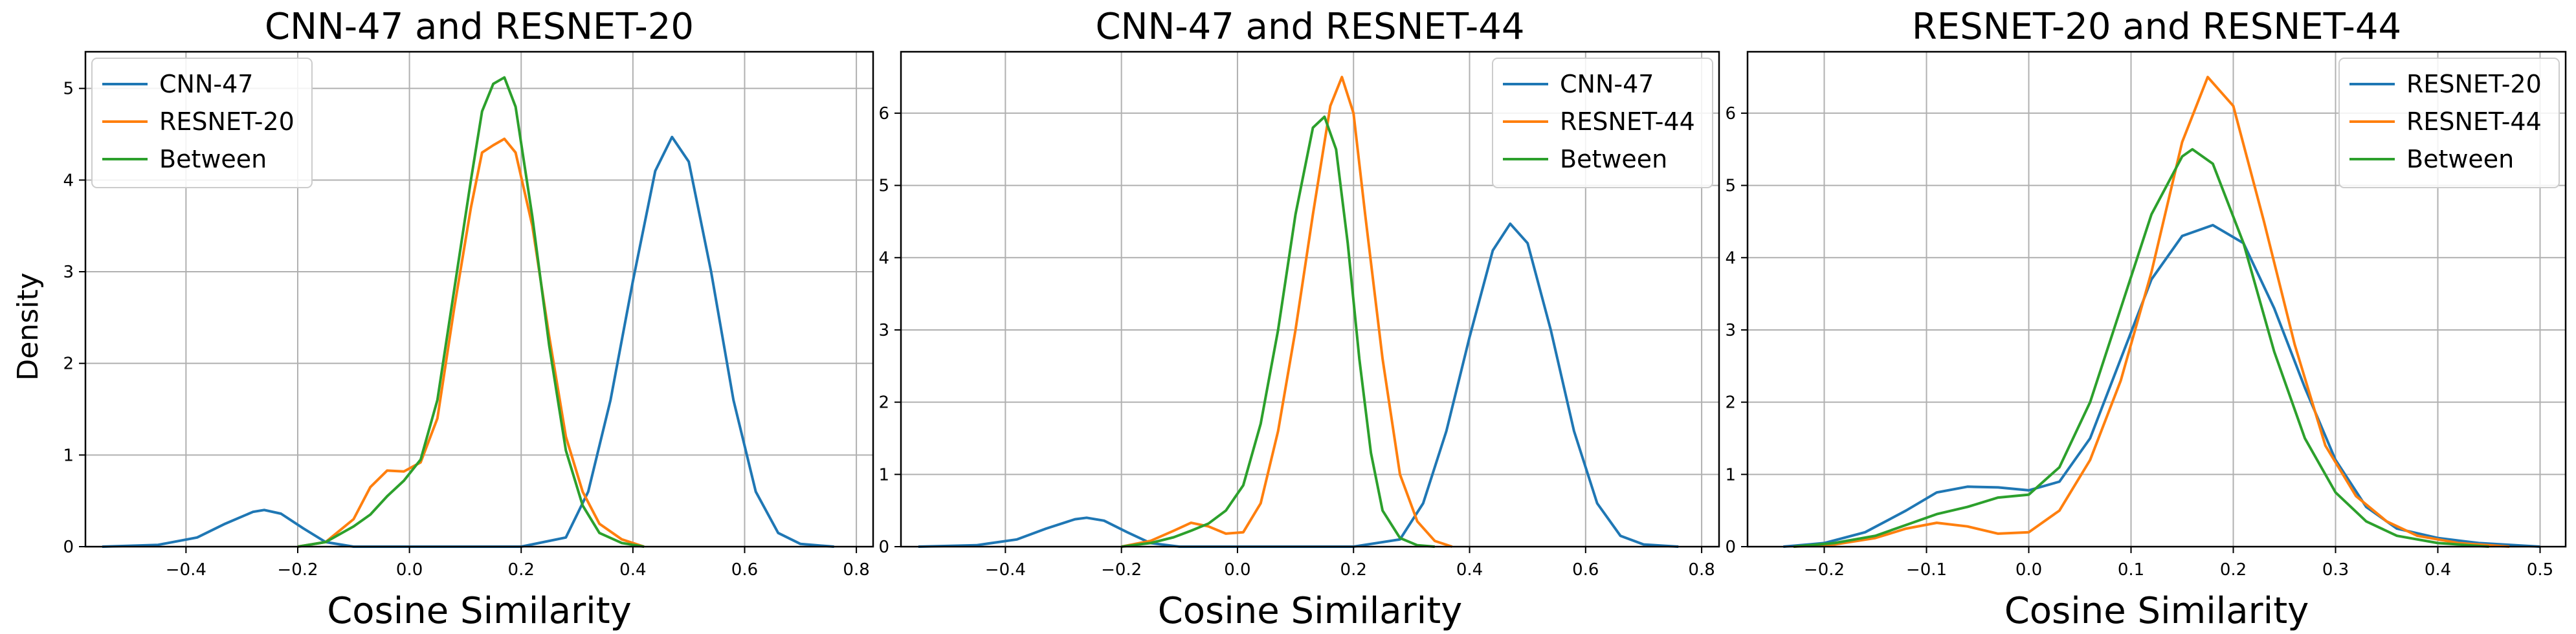  I want to click on chart-title: CNN-47 and RESNET-20, so click(479, 27).